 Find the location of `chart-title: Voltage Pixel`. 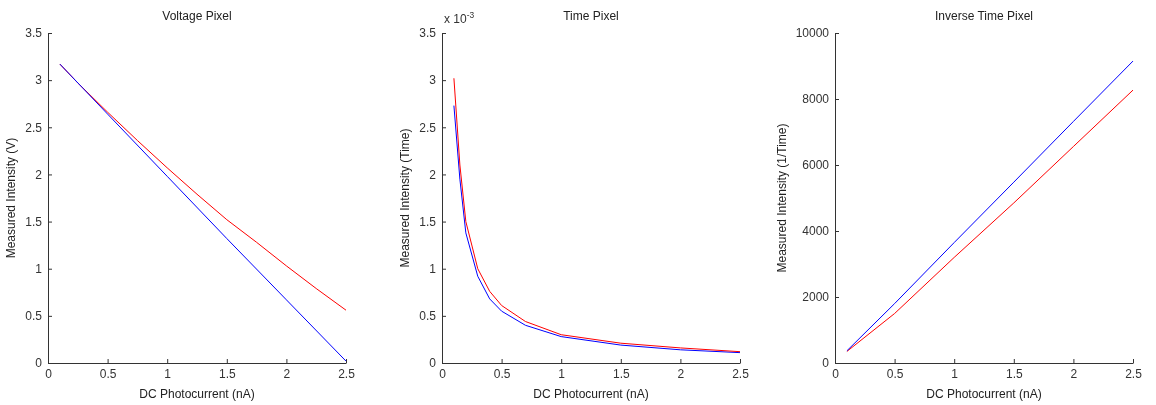

chart-title: Voltage Pixel is located at coordinates (197, 16).